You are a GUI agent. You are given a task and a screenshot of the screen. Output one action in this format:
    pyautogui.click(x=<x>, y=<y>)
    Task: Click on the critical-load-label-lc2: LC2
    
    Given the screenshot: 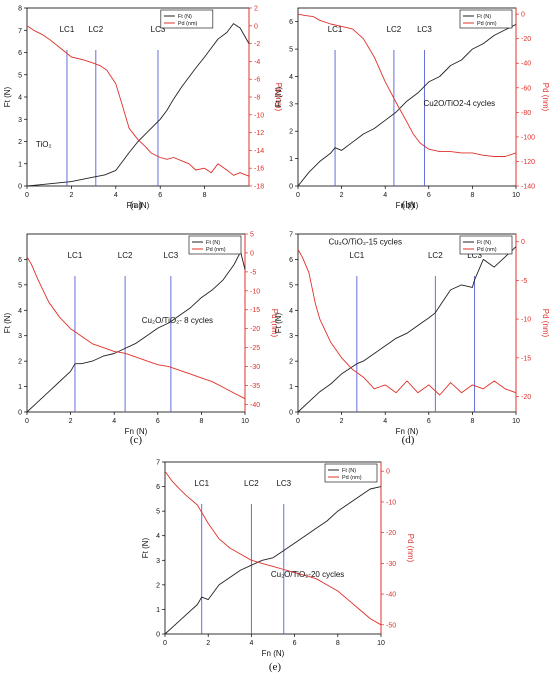 What is the action you would take?
    pyautogui.click(x=125, y=255)
    